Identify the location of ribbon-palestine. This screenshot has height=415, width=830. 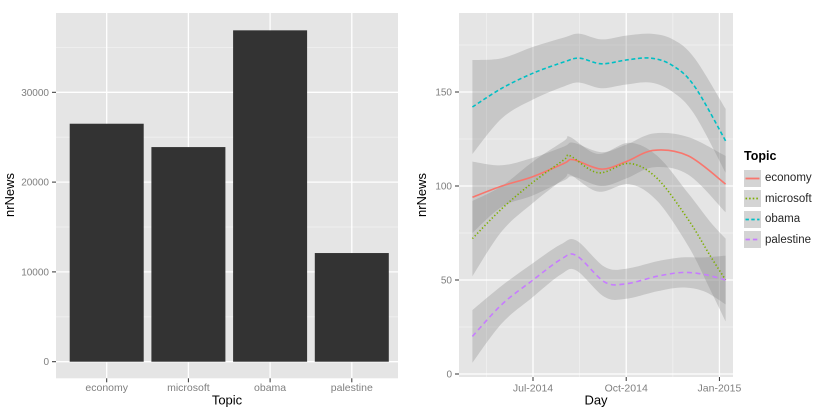
(599, 300).